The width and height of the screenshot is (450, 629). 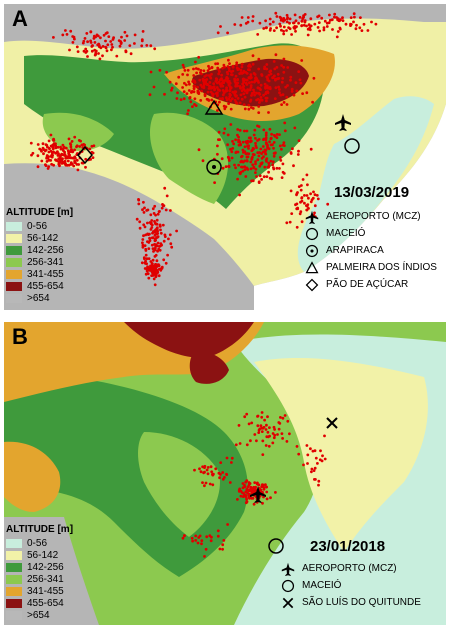 I want to click on symbol-legend-label: MACEIÓ, so click(x=322, y=585).